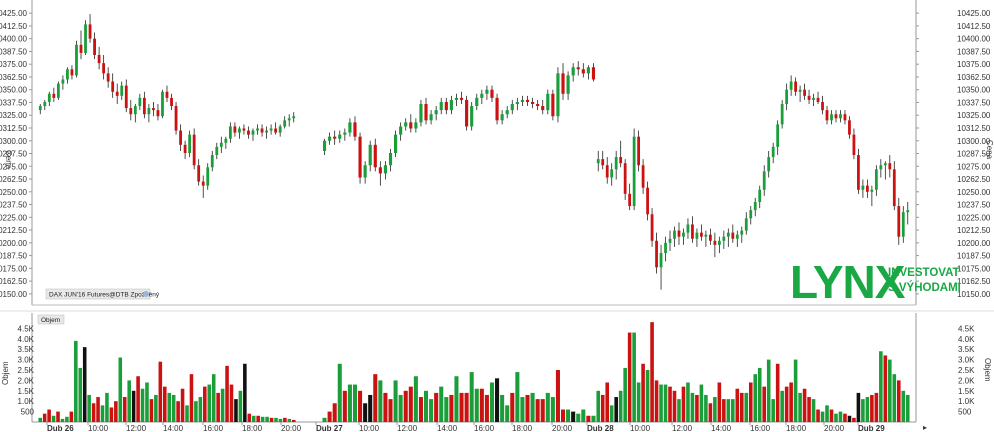 This screenshot has width=994, height=432. Describe the element at coordinates (26, 360) in the screenshot. I see `volume-tick-label: 3.0K` at that location.